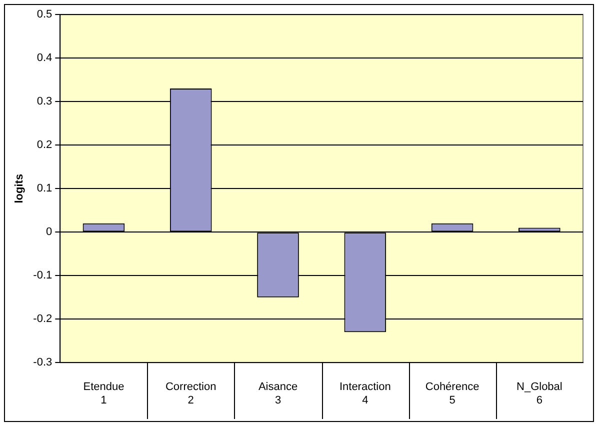 Image resolution: width=600 pixels, height=428 pixels. What do you see at coordinates (44, 102) in the screenshot?
I see `y-tick-label: 0.3` at bounding box center [44, 102].